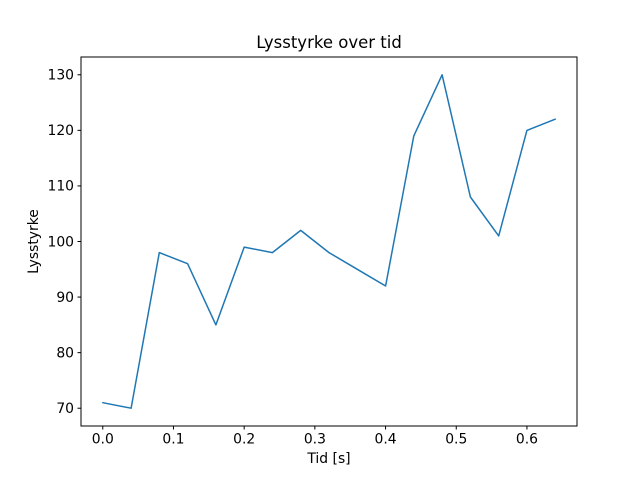 The width and height of the screenshot is (640, 480). What do you see at coordinates (65, 353) in the screenshot?
I see `y-tick-label: 80` at bounding box center [65, 353].